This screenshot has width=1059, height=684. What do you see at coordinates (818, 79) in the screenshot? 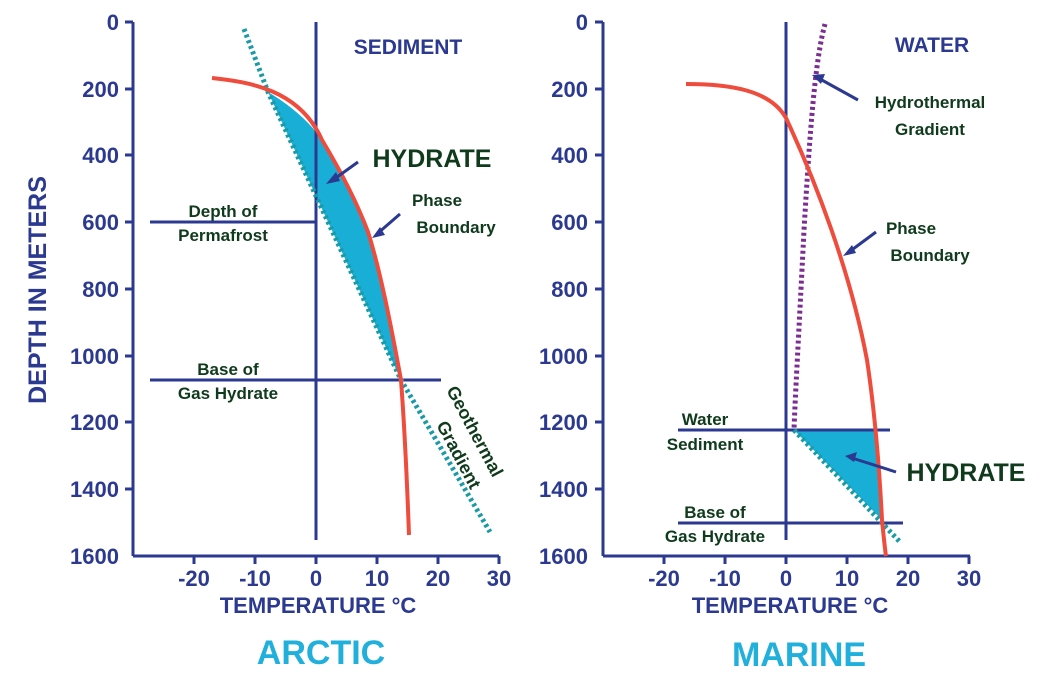
I see `marine-hydrothermal-arrowhead` at bounding box center [818, 79].